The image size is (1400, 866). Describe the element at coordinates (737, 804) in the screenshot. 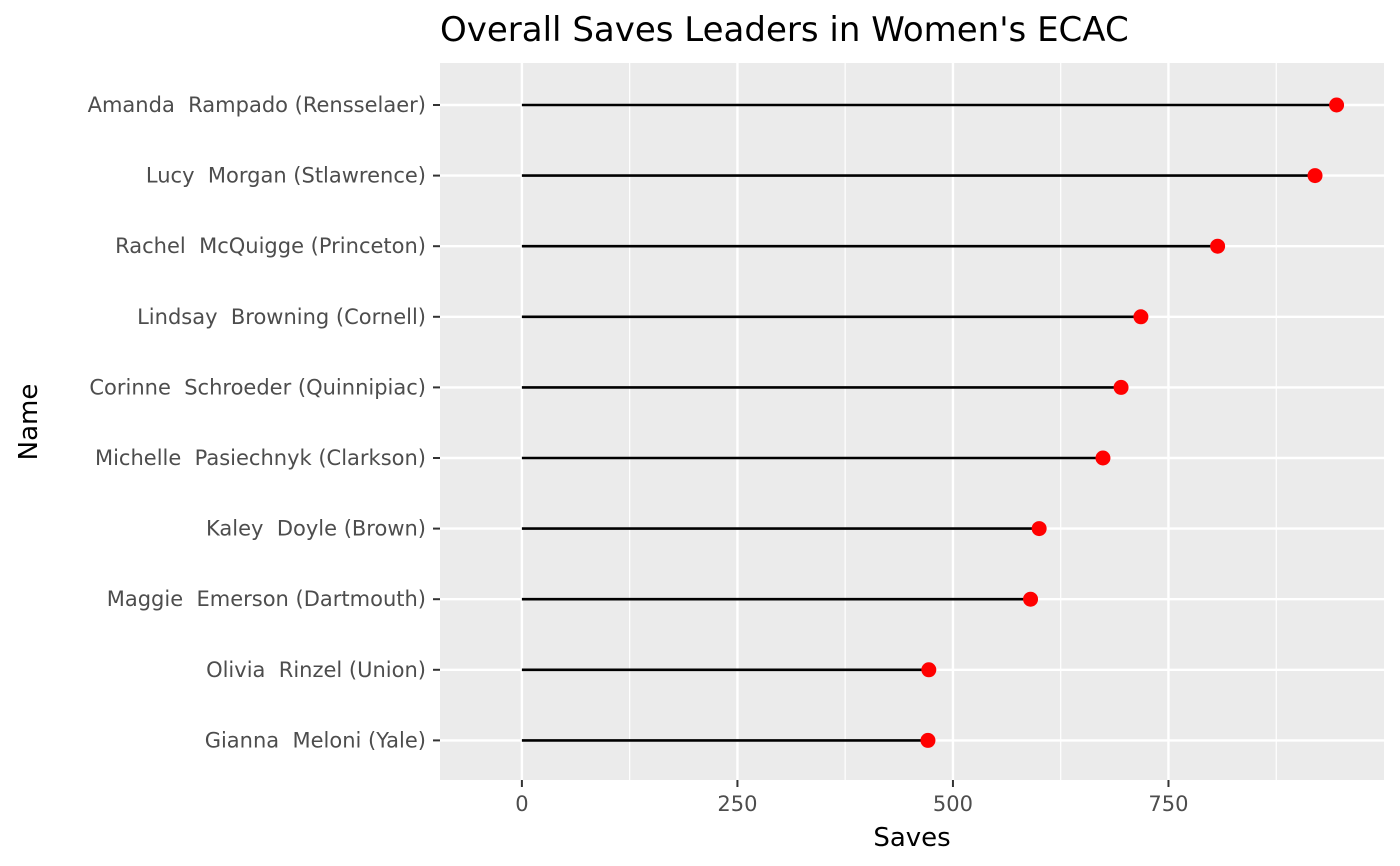

I see `x-tick-label: 250` at that location.